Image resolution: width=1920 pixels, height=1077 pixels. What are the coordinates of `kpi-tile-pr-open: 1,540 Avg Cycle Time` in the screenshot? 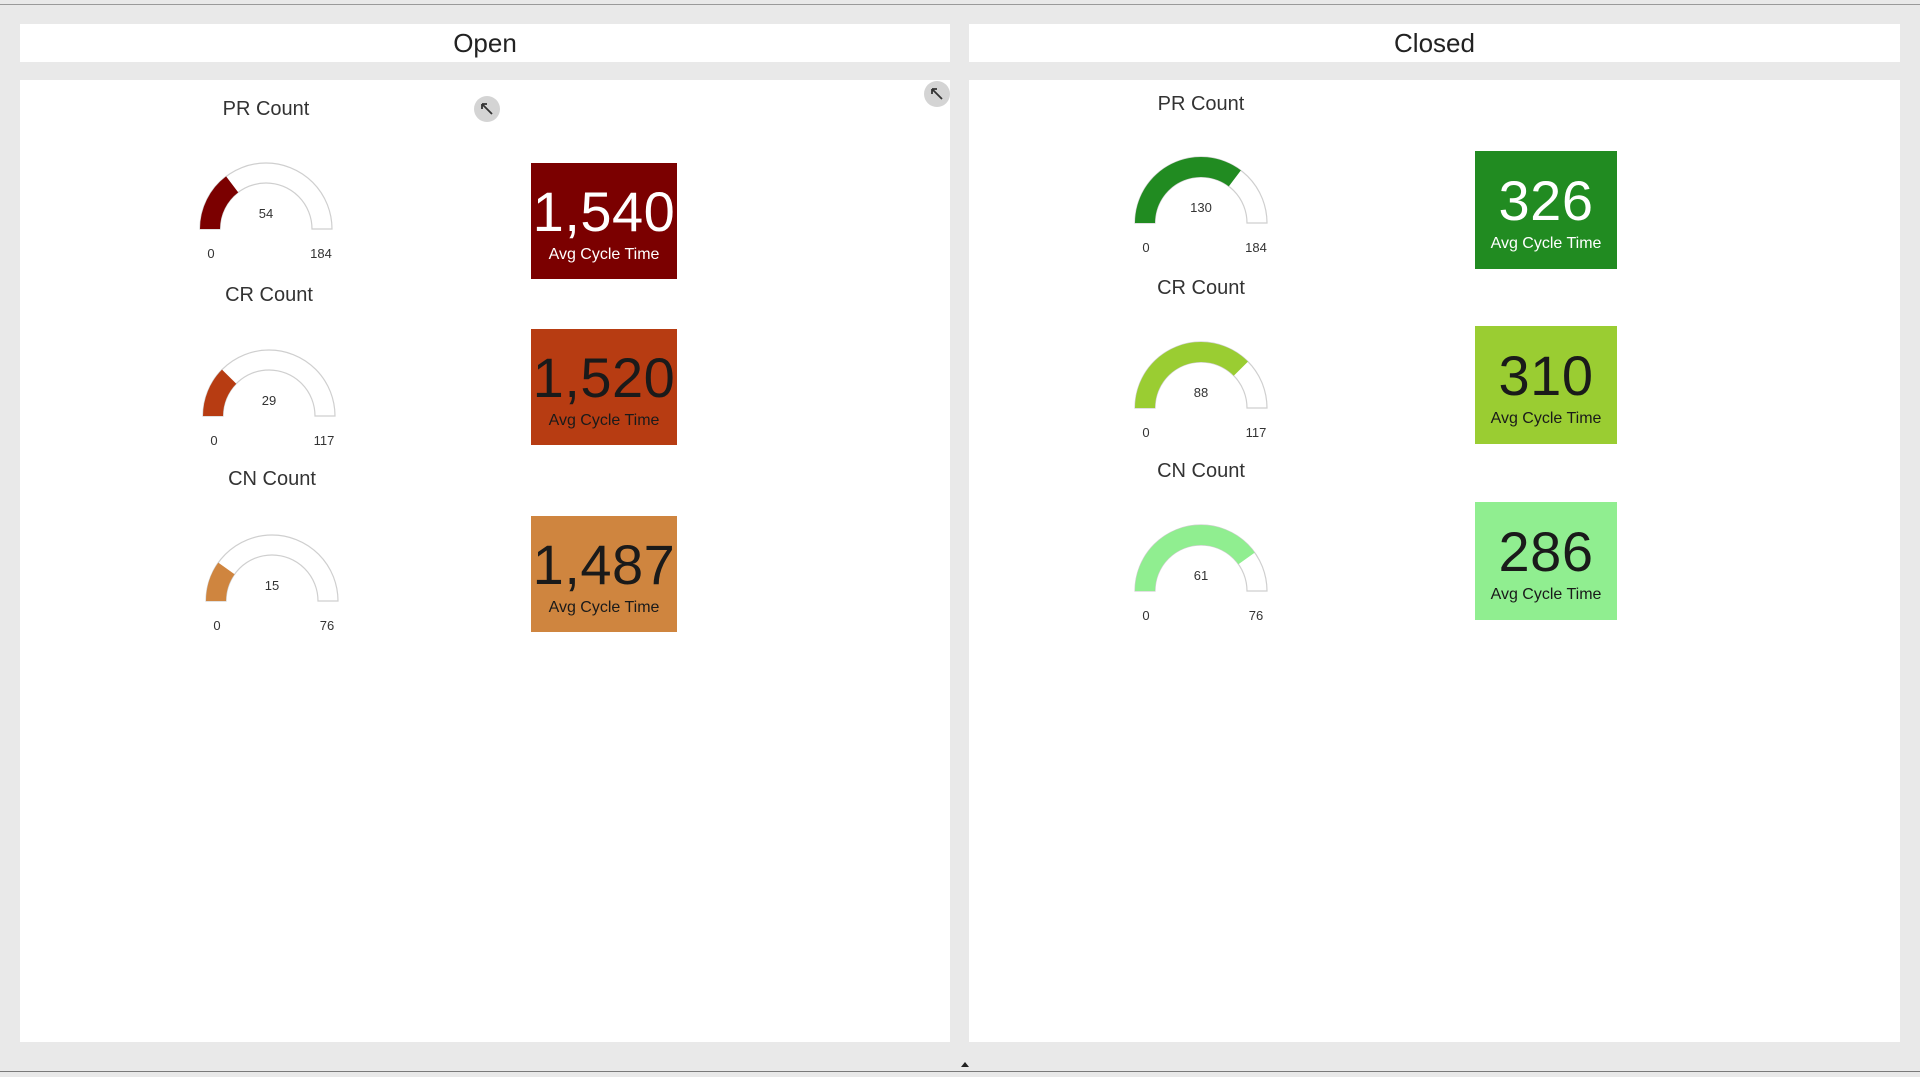 It's located at (604, 221).